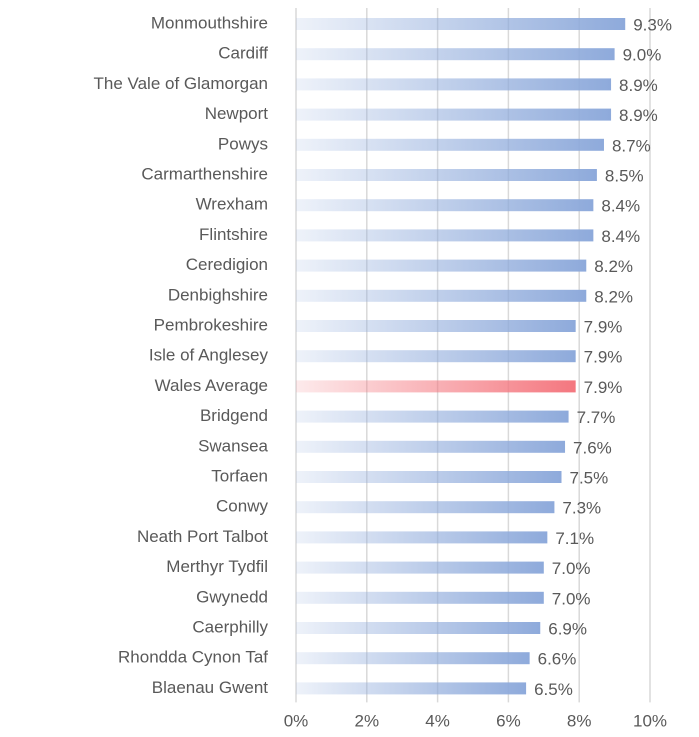 This screenshot has height=737, width=699. Describe the element at coordinates (579, 720) in the screenshot. I see `x-tick-label: 8%` at that location.